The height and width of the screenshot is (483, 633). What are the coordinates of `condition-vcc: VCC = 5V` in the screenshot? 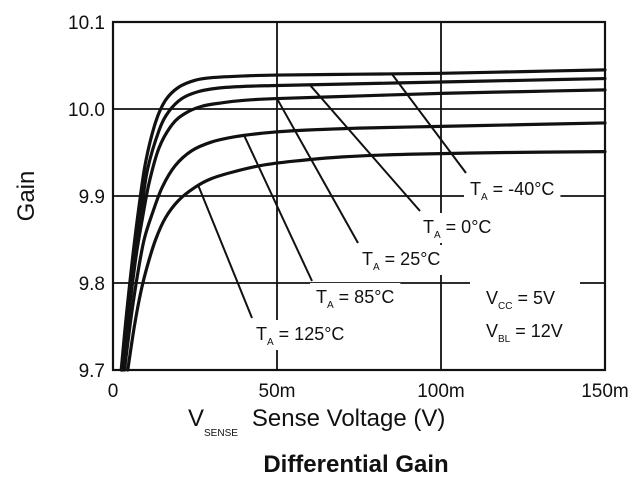 It's located at (520, 300).